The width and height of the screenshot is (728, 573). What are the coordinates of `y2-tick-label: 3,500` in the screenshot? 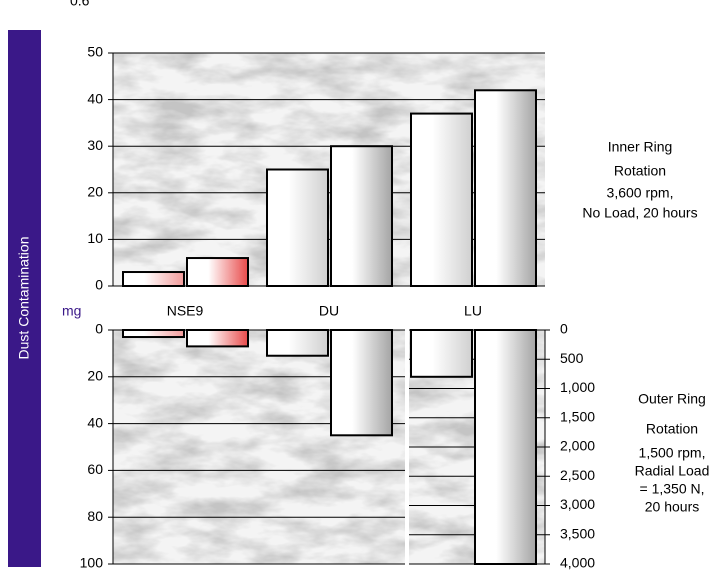 It's located at (577, 533).